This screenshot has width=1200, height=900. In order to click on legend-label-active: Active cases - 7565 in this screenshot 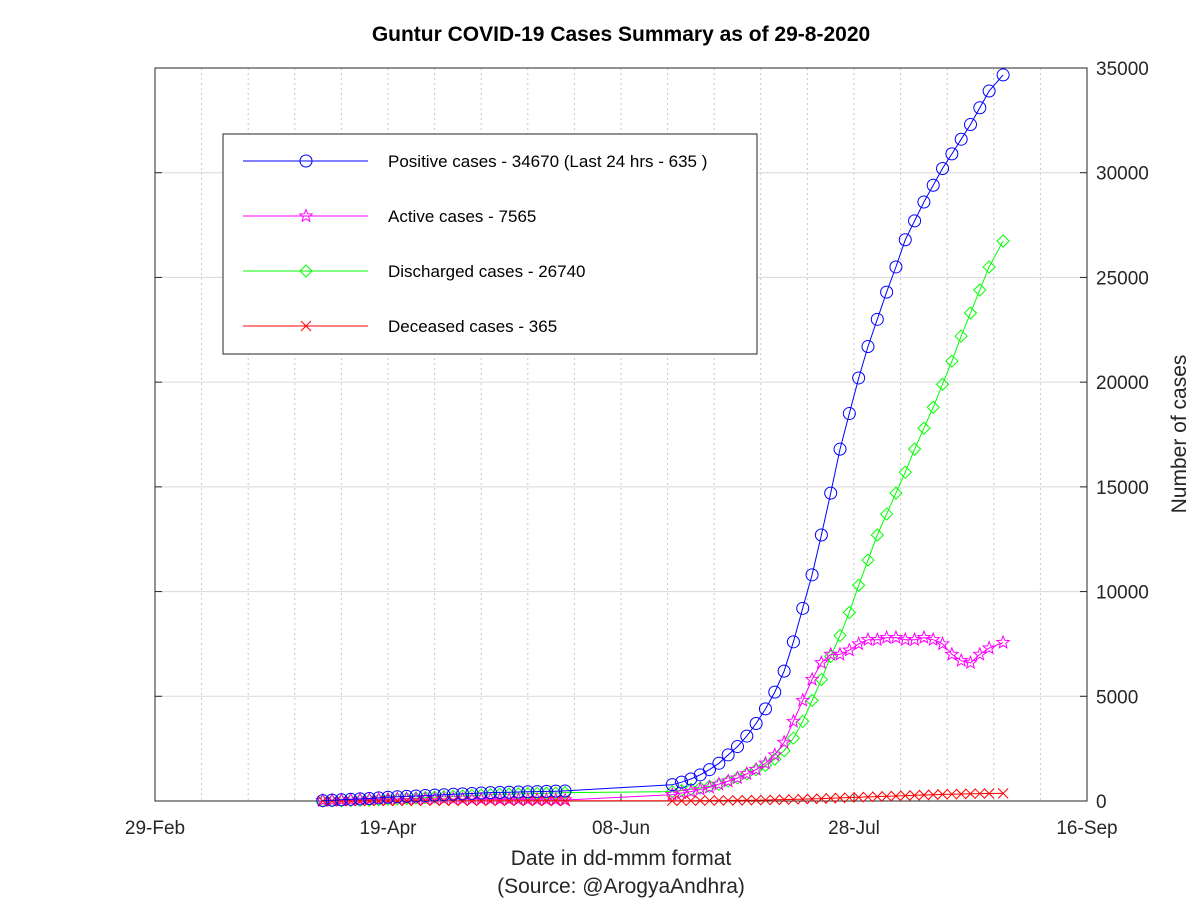, I will do `click(462, 216)`.